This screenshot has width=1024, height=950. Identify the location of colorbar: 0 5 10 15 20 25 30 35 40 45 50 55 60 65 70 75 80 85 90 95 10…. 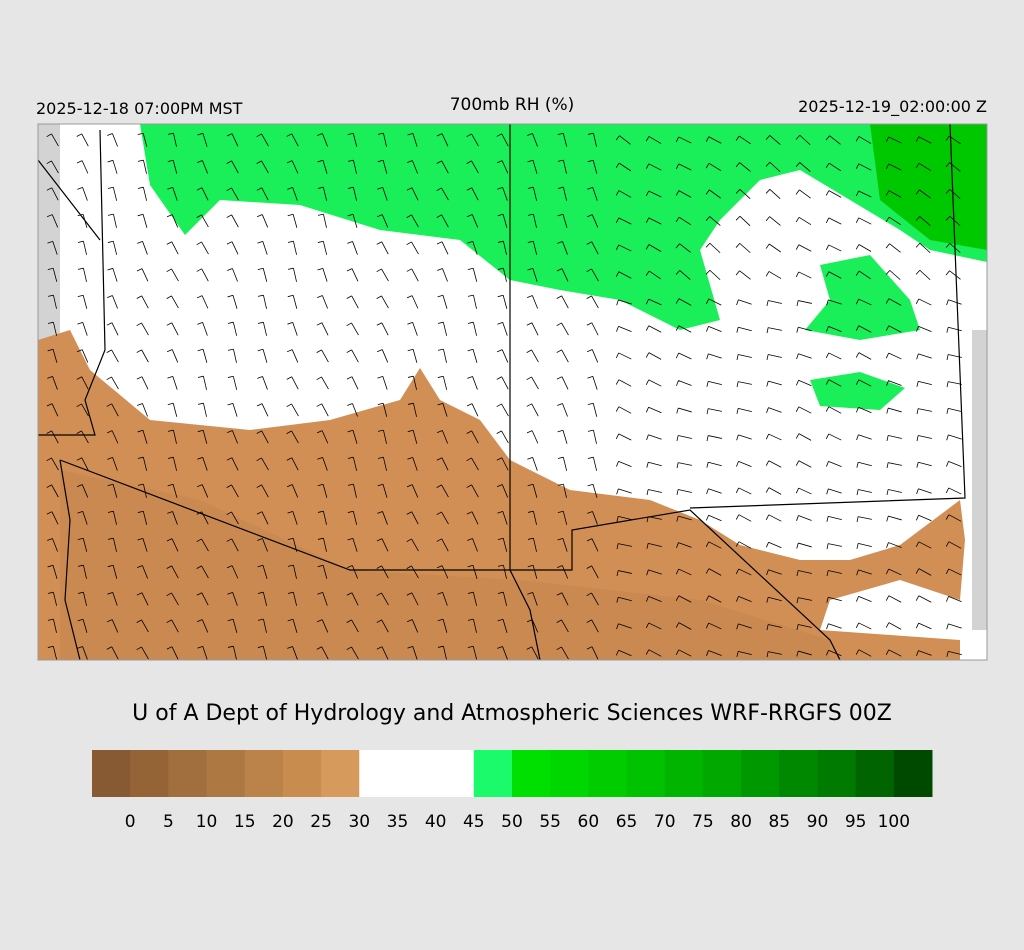
(512, 791).